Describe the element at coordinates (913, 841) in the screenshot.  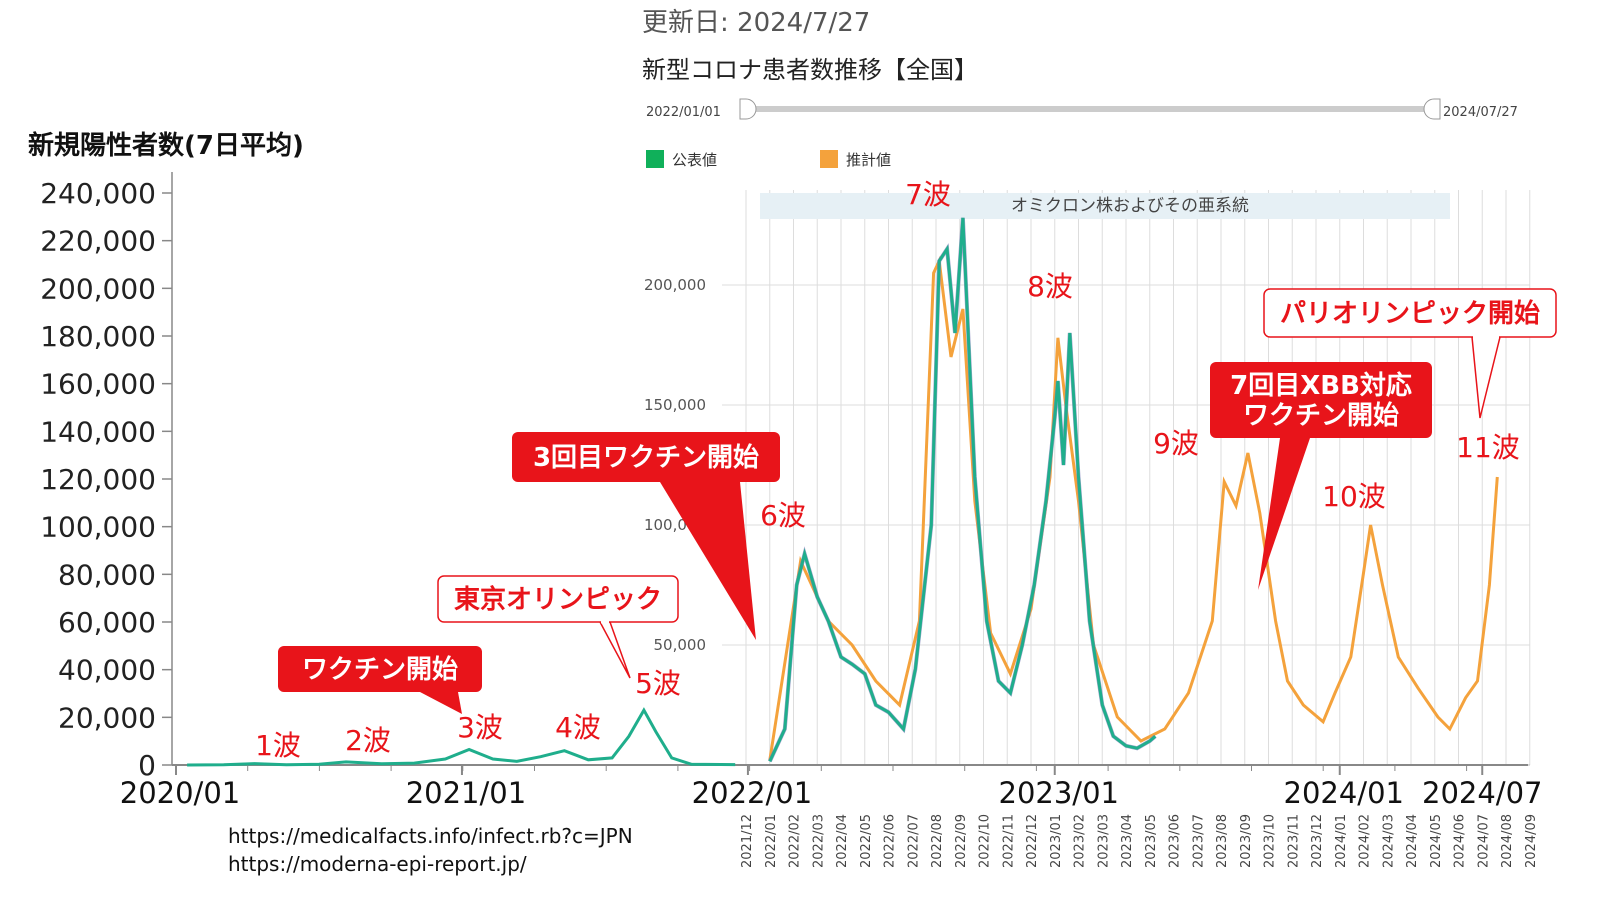
I see `inner-x-tick-label: 2022/07` at that location.